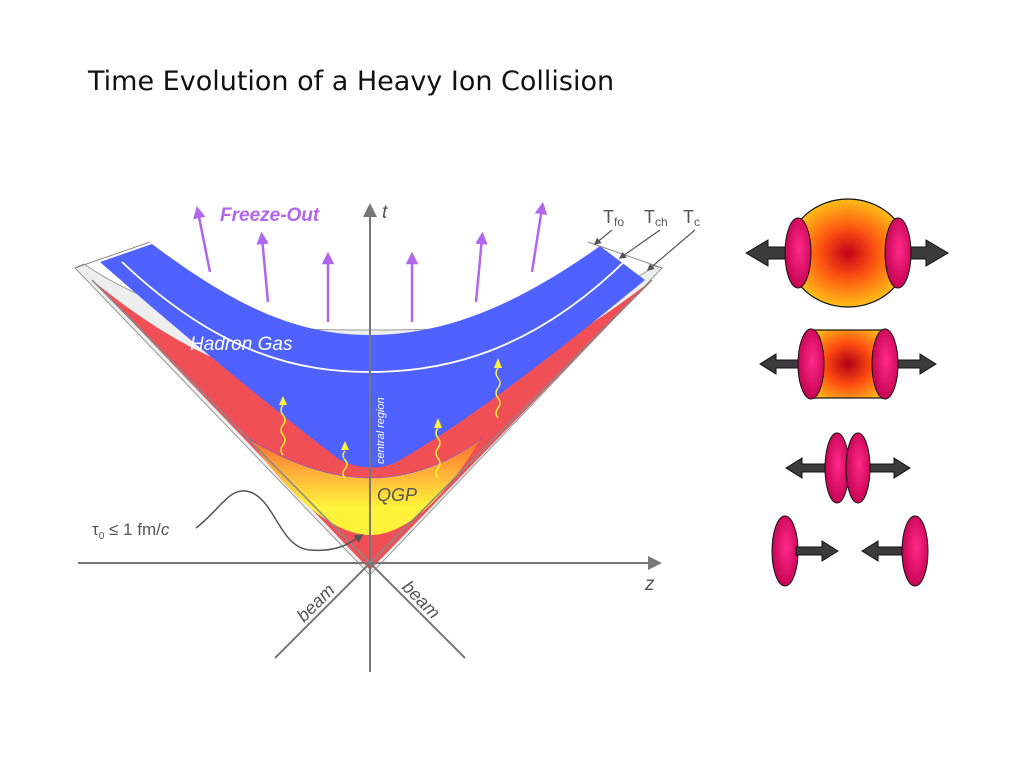 The width and height of the screenshot is (1024, 768). I want to click on page-title: Time Evolution of a Heavy Ion Collision, so click(351, 81).